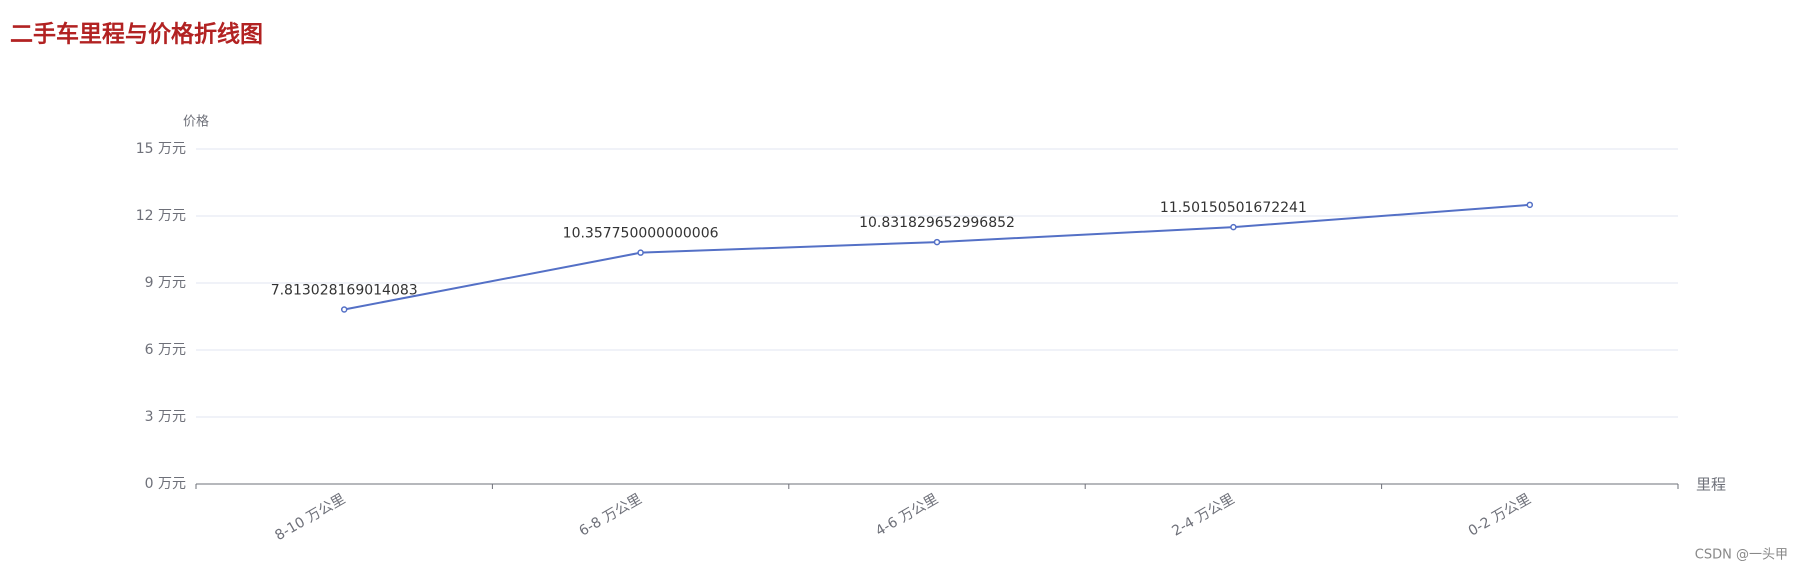 The height and width of the screenshot is (571, 1802). Describe the element at coordinates (937, 223) in the screenshot. I see `data-label: 10.831829652996852` at that location.